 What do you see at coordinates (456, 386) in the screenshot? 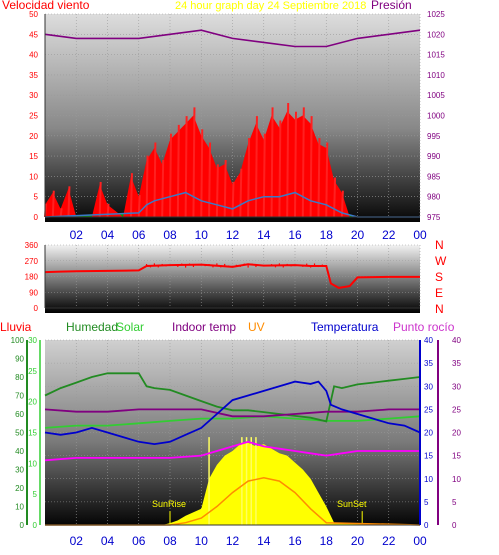
I see `indoor-tick: 30` at bounding box center [456, 386].